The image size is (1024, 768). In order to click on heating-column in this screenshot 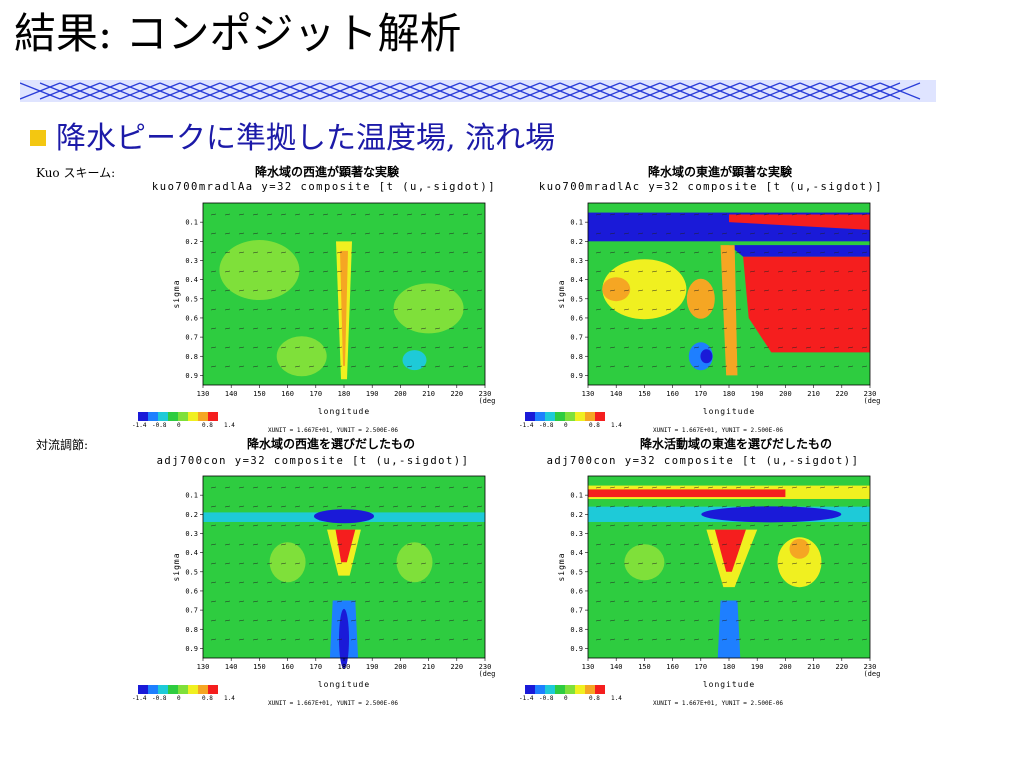, I will do `click(729, 310)`.